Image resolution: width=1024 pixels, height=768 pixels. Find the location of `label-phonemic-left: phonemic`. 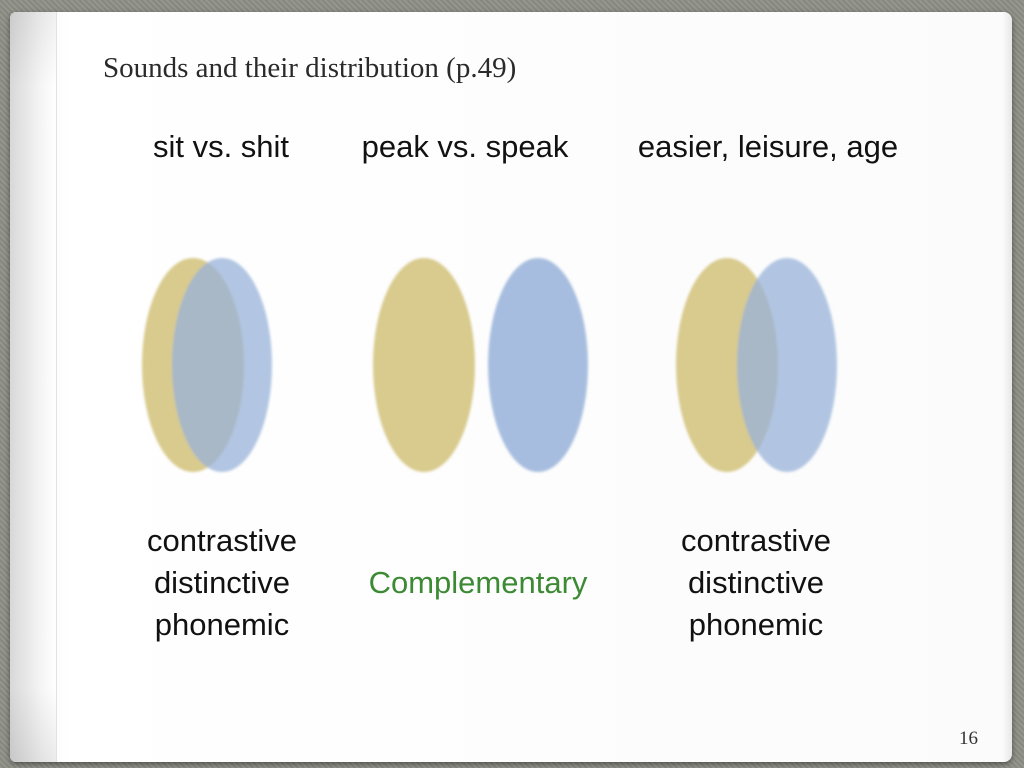

label-phonemic-left: phonemic is located at coordinates (222, 624).